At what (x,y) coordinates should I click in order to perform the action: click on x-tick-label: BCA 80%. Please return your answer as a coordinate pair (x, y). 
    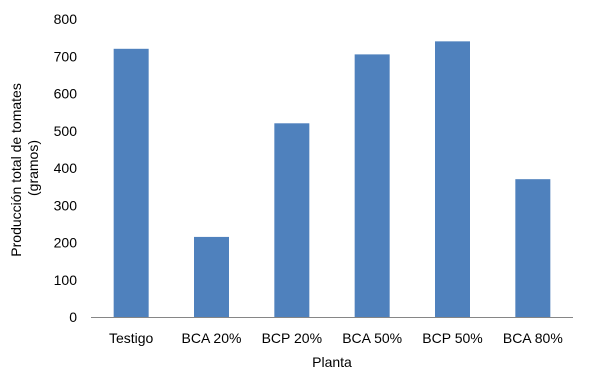
    Looking at the image, I should click on (533, 338).